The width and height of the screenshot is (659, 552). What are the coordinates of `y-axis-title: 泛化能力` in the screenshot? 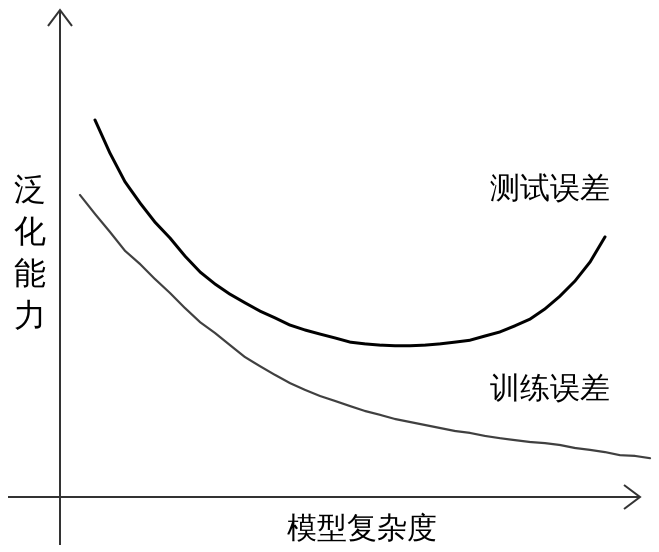 It's located at (30, 252).